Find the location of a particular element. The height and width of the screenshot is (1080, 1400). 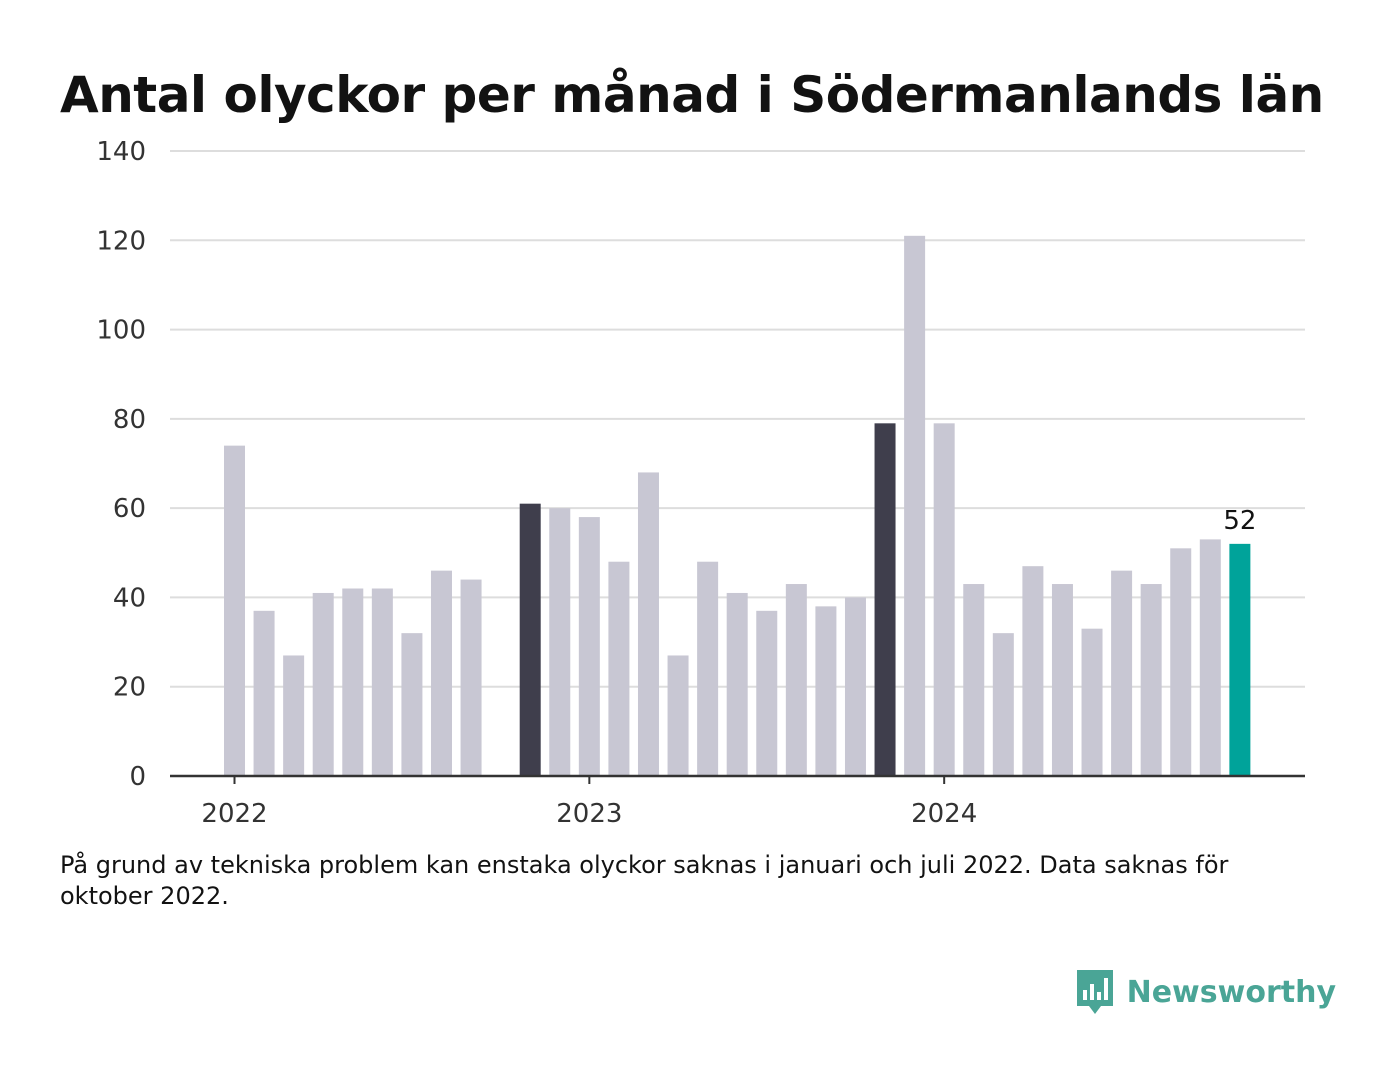

y-tick-label: 0 is located at coordinates (137, 777).